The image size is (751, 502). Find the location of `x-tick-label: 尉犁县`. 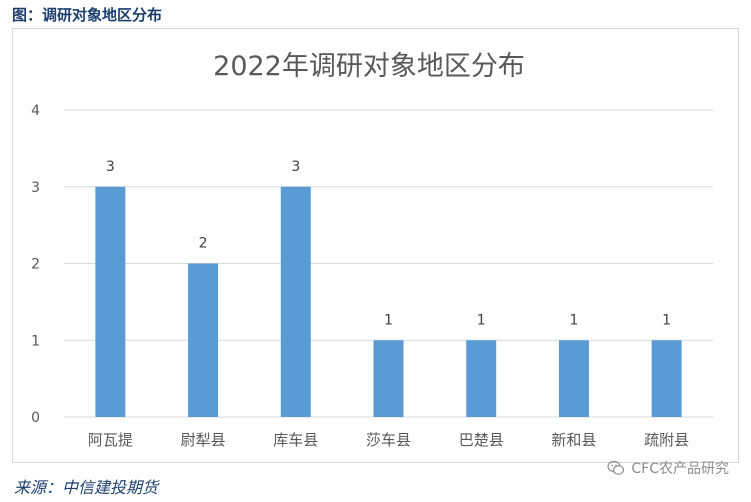

x-tick-label: 尉犁县 is located at coordinates (203, 440).